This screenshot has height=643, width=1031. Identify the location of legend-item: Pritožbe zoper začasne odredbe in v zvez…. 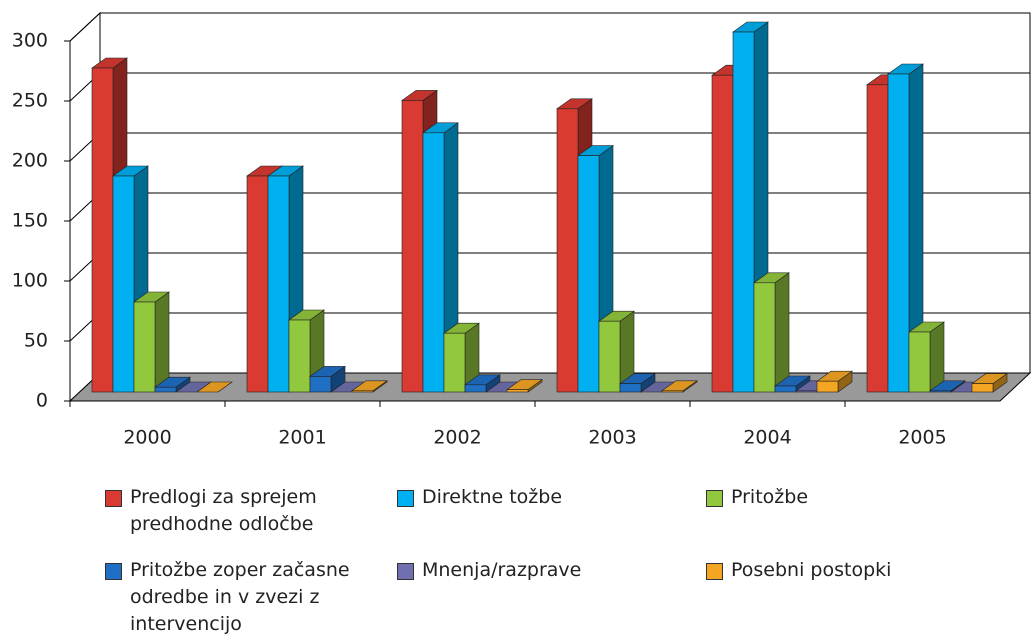
(232, 597).